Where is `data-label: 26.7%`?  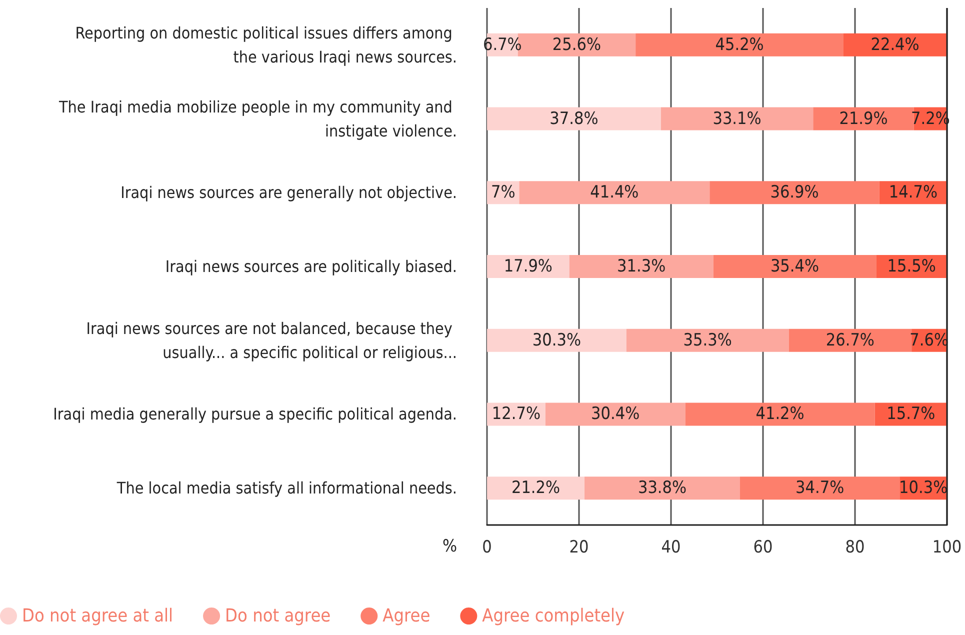
data-label: 26.7% is located at coordinates (850, 340).